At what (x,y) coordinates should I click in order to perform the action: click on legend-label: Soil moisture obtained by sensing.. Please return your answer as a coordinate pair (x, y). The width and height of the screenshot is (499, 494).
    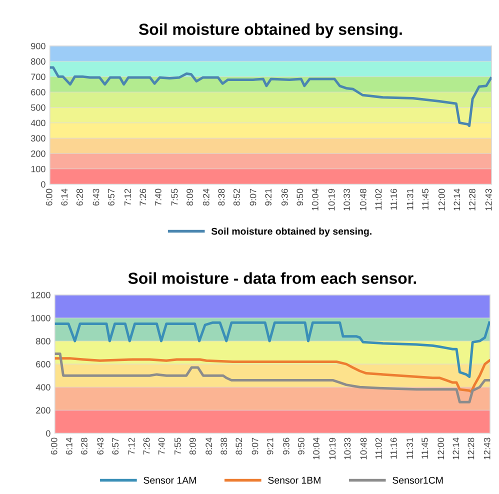
    Looking at the image, I should click on (291, 232).